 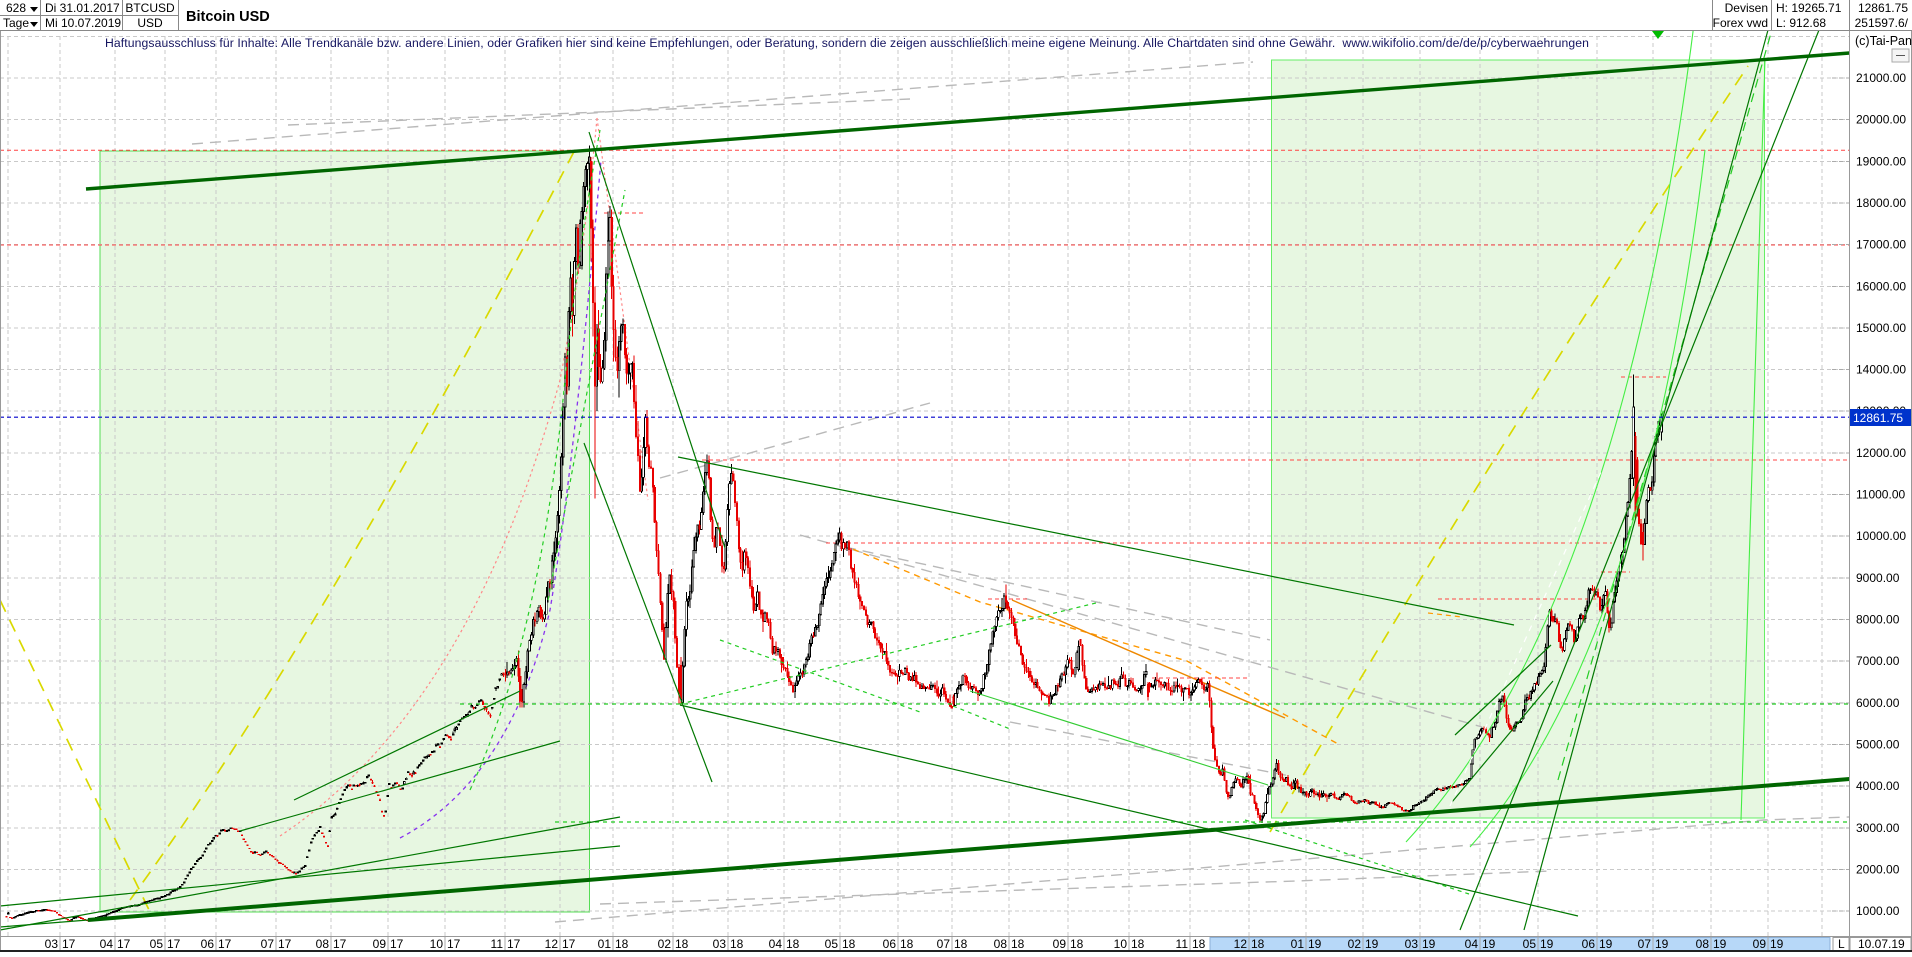 What do you see at coordinates (16, 8) in the screenshot?
I see `svg-text: 628` at bounding box center [16, 8].